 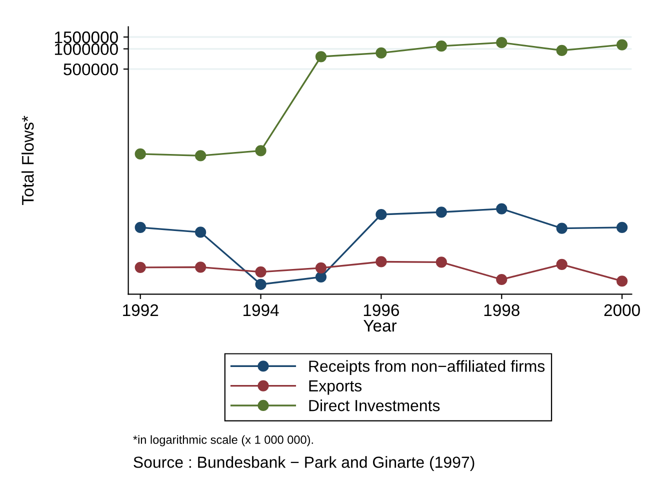 I want to click on y-axis-title: Total Flows*, so click(x=28, y=161).